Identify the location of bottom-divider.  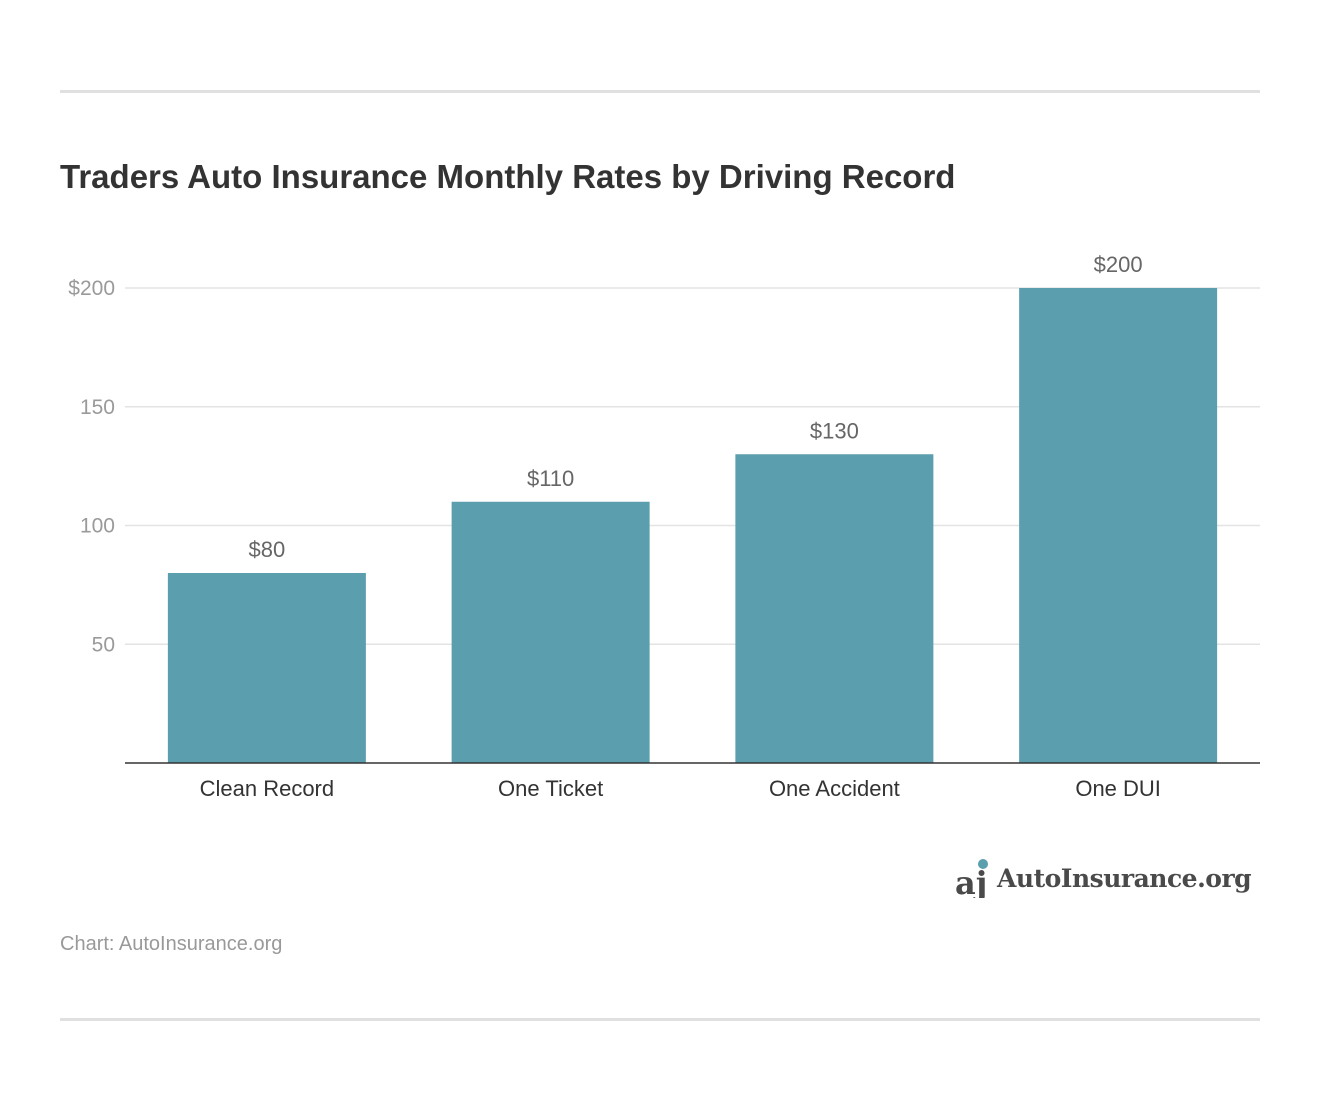
(660, 1019).